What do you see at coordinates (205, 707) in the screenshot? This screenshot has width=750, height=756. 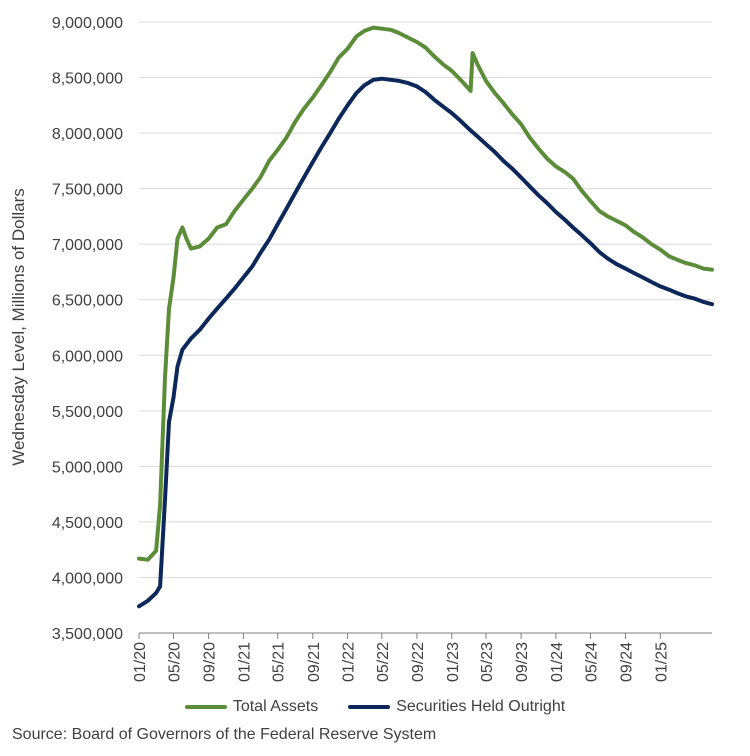 I see `legend-swatch-total-assets` at bounding box center [205, 707].